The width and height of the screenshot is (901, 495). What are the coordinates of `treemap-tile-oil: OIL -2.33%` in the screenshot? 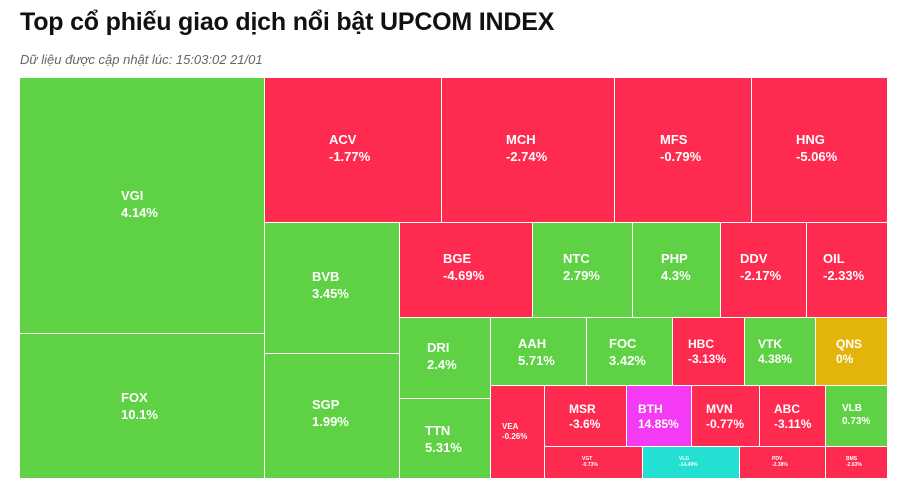 It's located at (847, 270).